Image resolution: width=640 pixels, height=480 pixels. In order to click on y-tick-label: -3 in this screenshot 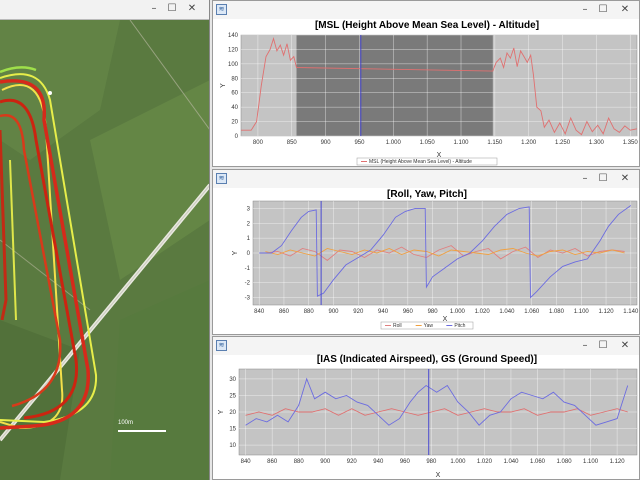, I will do `click(248, 299)`.